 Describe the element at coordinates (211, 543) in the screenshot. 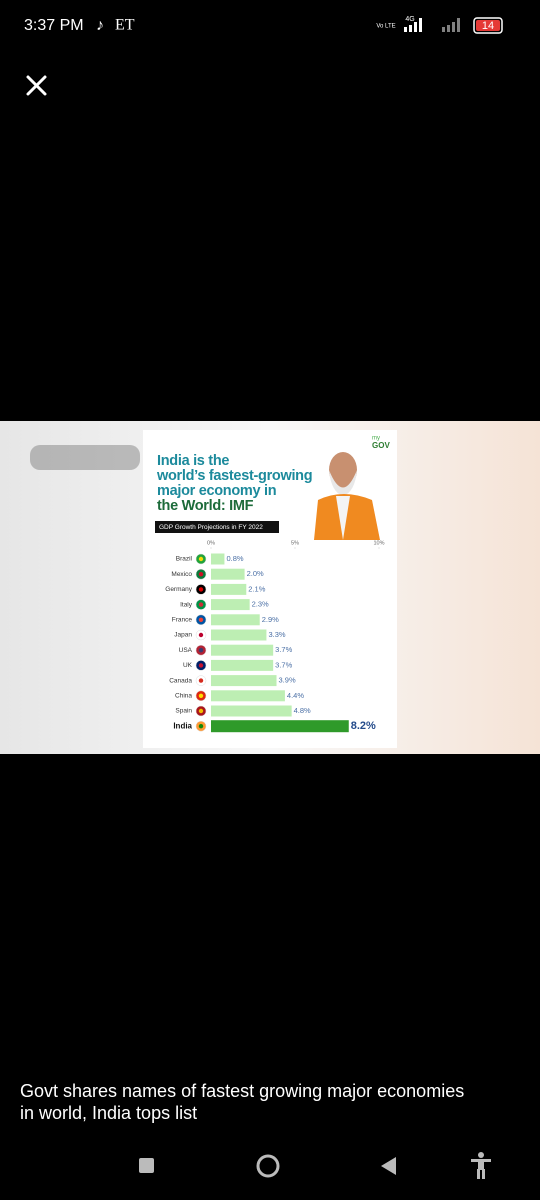

I see `x-tick-label: 0%` at that location.